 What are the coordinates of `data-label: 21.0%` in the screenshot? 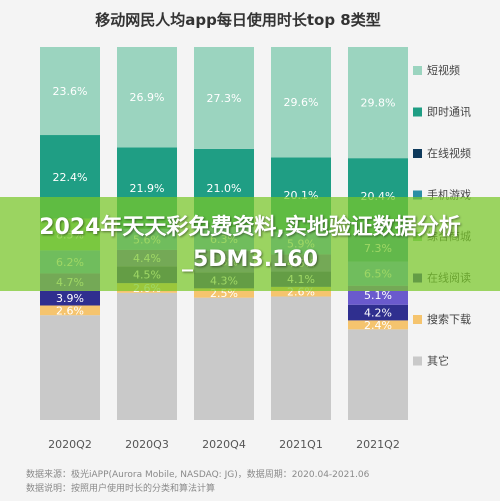 It's located at (224, 188).